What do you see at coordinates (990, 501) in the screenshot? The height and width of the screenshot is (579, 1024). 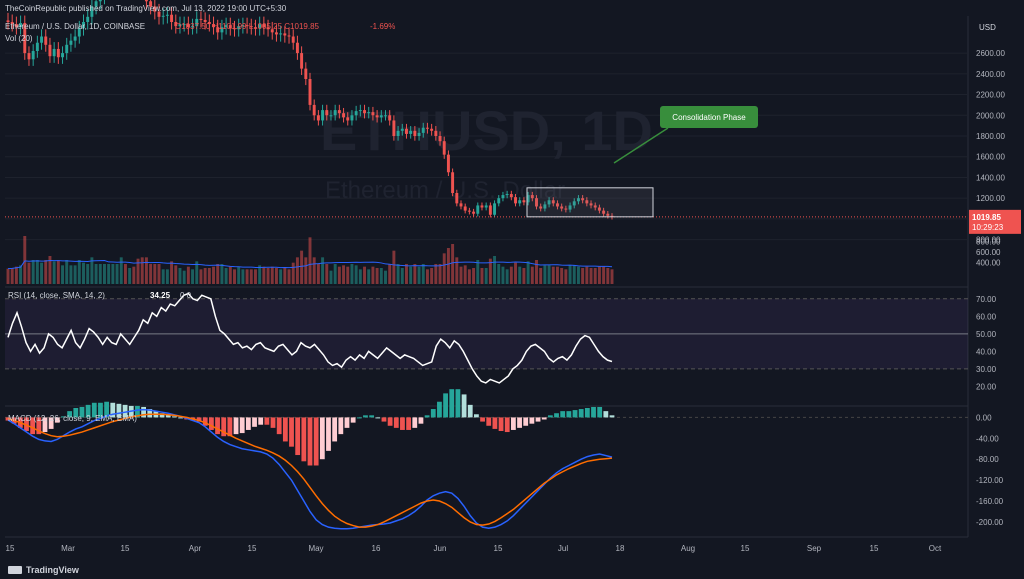 I see `macd-tick-label: -160.00` at bounding box center [990, 501].